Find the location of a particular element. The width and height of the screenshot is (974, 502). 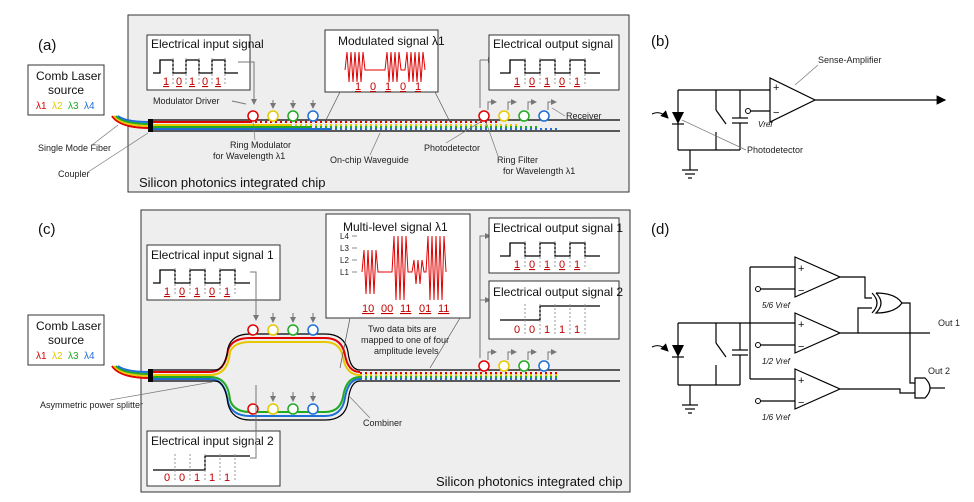

output1-bit-4: 1 is located at coordinates (577, 265).